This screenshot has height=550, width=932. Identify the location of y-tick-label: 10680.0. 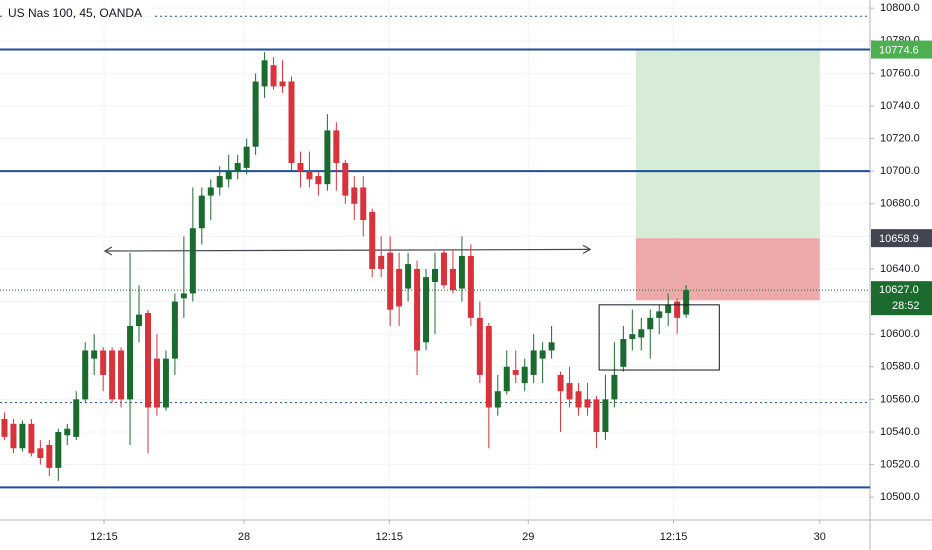
(900, 204).